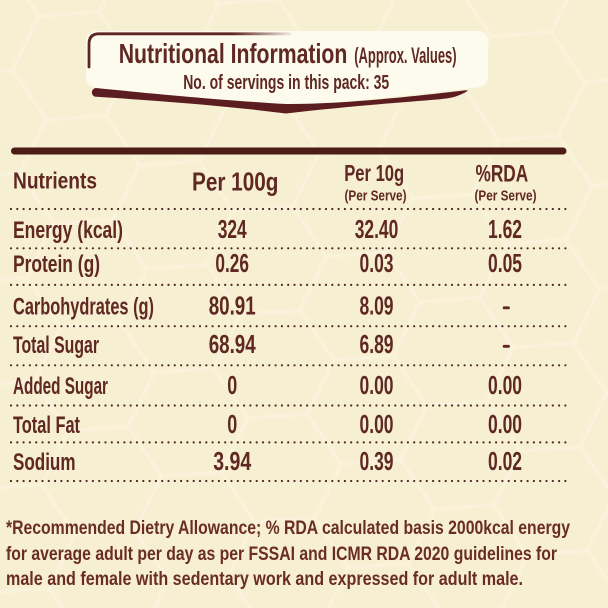 Image resolution: width=608 pixels, height=608 pixels. What do you see at coordinates (56, 345) in the screenshot?
I see `svg-text: Total Sugar` at bounding box center [56, 345].